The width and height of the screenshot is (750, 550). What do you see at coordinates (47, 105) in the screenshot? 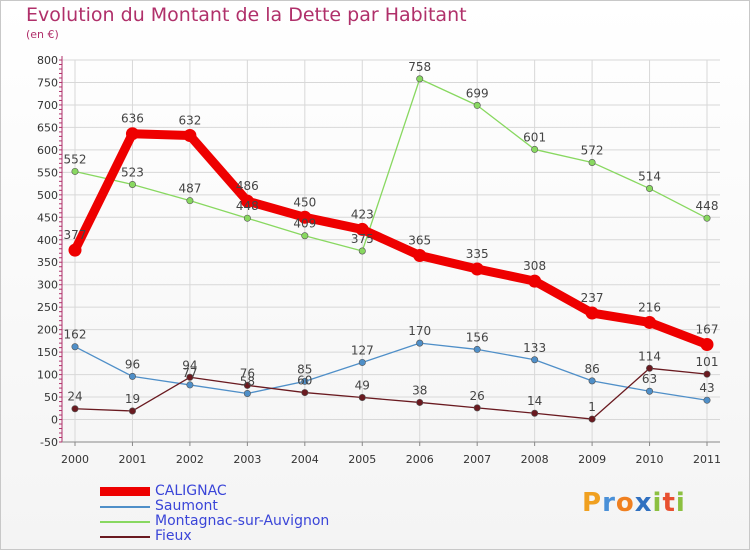
I see `y-tick-label: 700` at bounding box center [47, 105].